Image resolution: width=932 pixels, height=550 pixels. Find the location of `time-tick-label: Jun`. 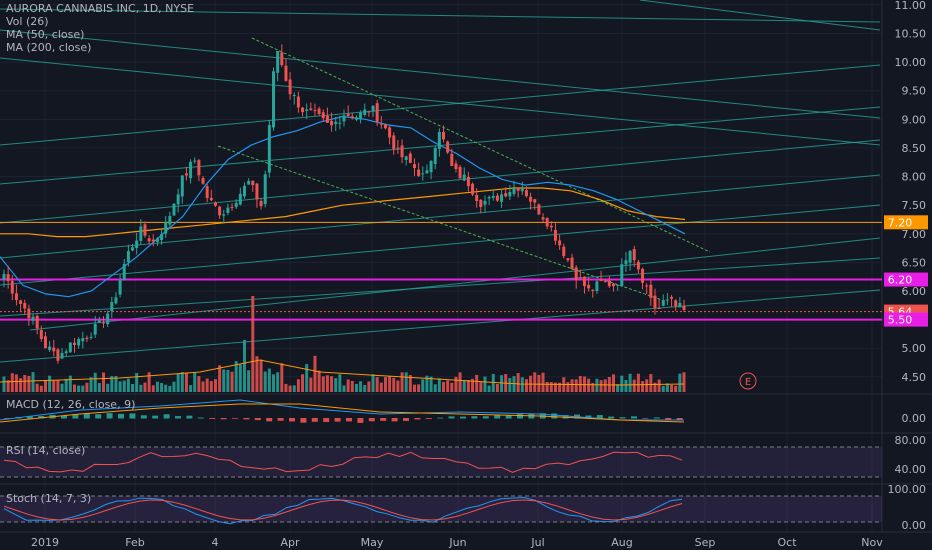

time-tick-label: Jun is located at coordinates (457, 542).